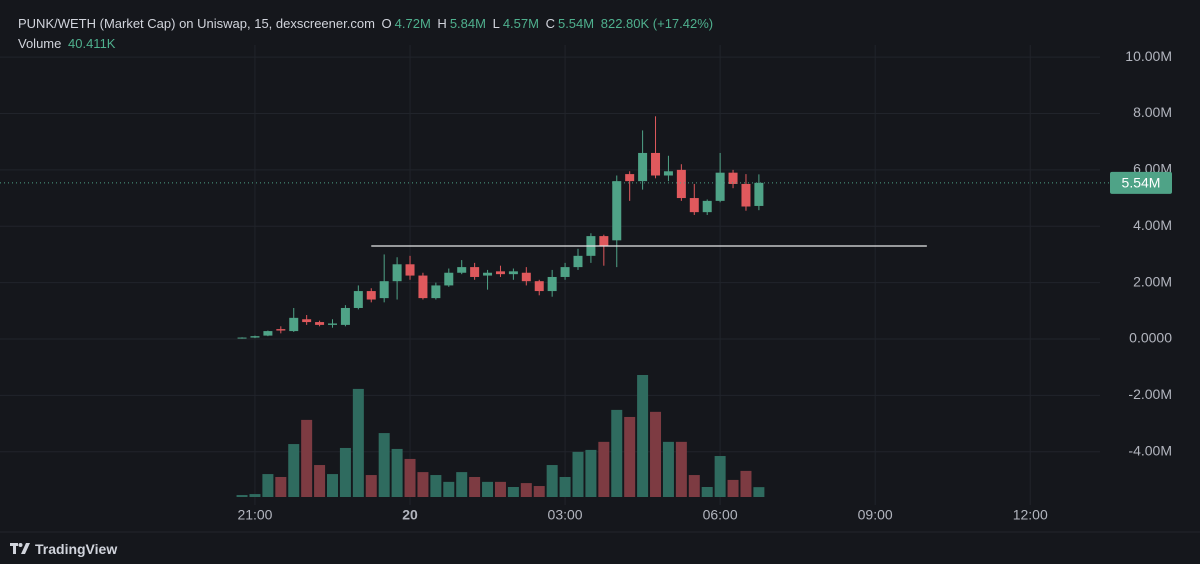 Image resolution: width=1200 pixels, height=564 pixels. What do you see at coordinates (1148, 56) in the screenshot?
I see `y-tick-label: 10.00M` at bounding box center [1148, 56].